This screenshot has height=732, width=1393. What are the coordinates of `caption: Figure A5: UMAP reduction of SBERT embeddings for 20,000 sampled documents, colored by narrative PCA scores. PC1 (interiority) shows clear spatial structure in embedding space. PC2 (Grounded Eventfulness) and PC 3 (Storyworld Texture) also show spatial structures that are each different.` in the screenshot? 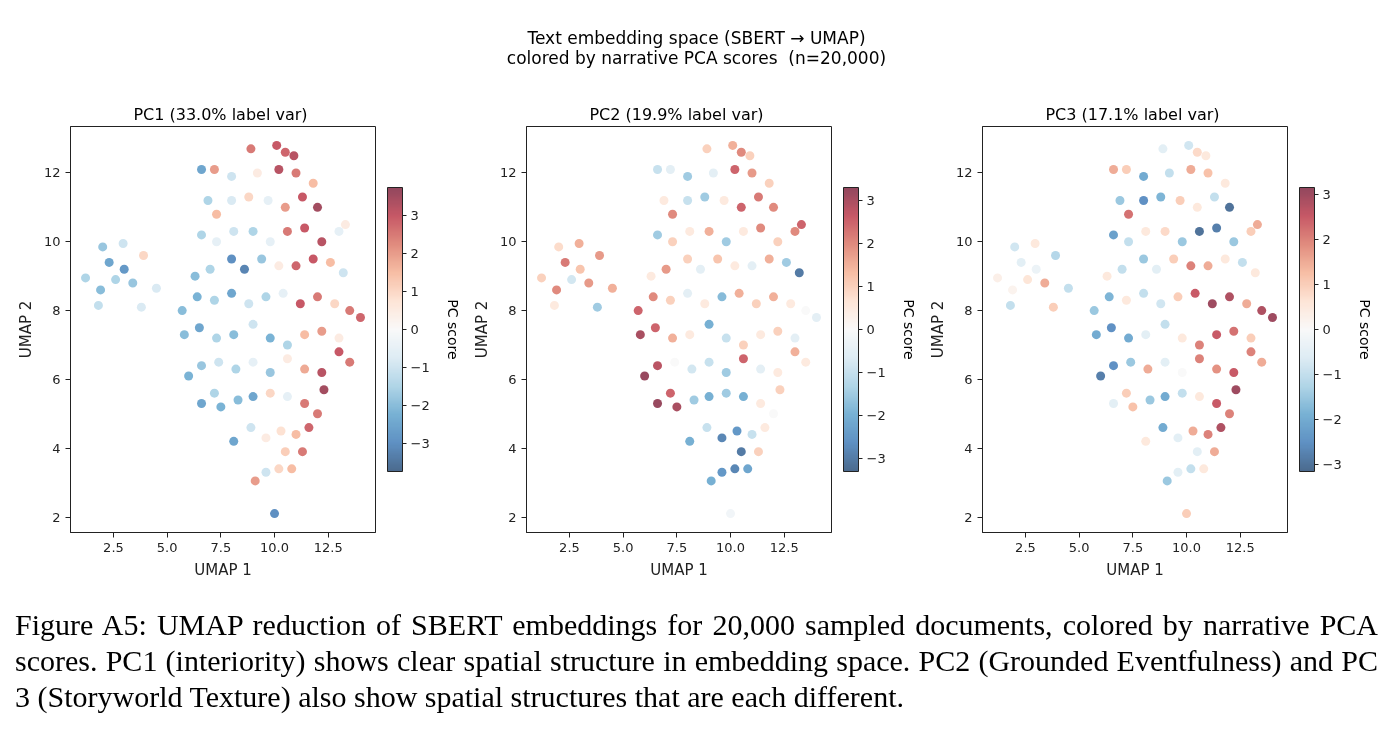 It's located at (696, 661).